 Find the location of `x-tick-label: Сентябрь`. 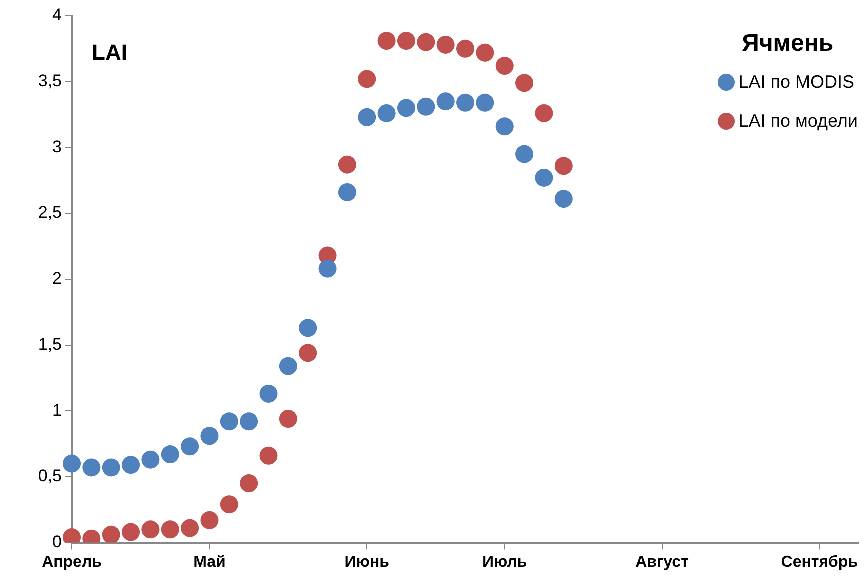

x-tick-label: Сентябрь is located at coordinates (819, 562).